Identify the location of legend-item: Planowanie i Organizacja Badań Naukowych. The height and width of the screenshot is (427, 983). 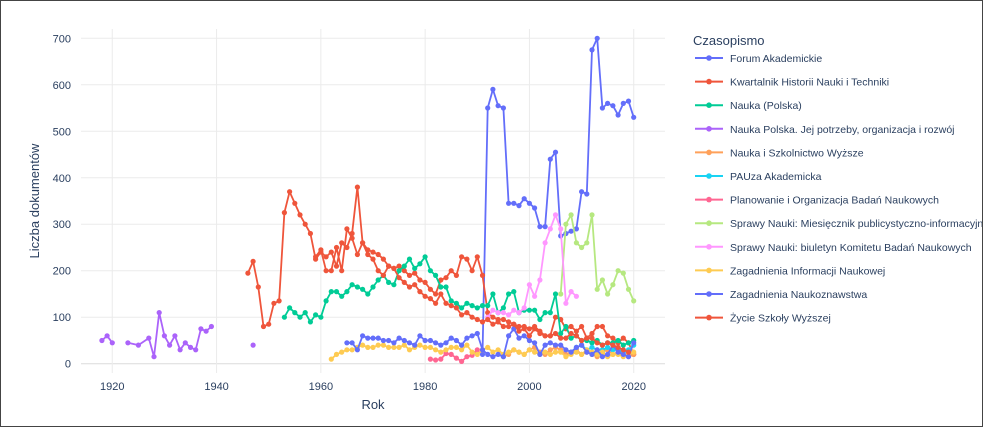
(817, 201).